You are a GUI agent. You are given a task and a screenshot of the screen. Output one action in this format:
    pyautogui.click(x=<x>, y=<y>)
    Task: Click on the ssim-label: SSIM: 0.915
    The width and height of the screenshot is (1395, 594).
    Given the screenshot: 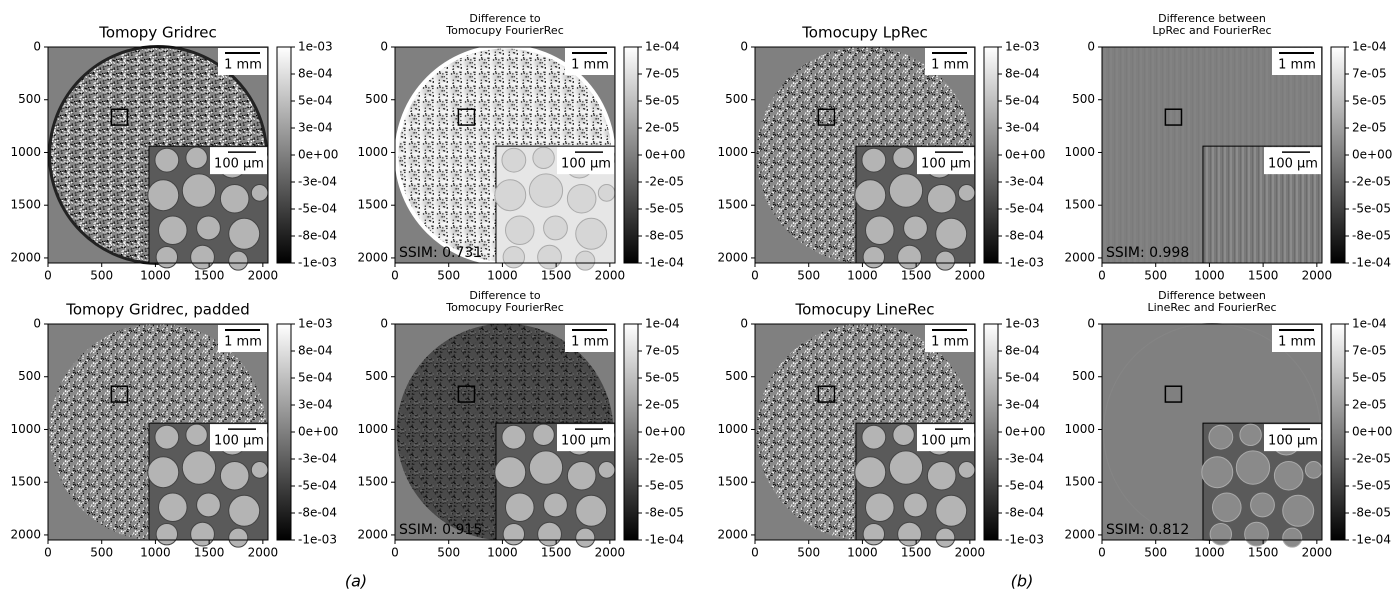 What is the action you would take?
    pyautogui.click(x=440, y=530)
    